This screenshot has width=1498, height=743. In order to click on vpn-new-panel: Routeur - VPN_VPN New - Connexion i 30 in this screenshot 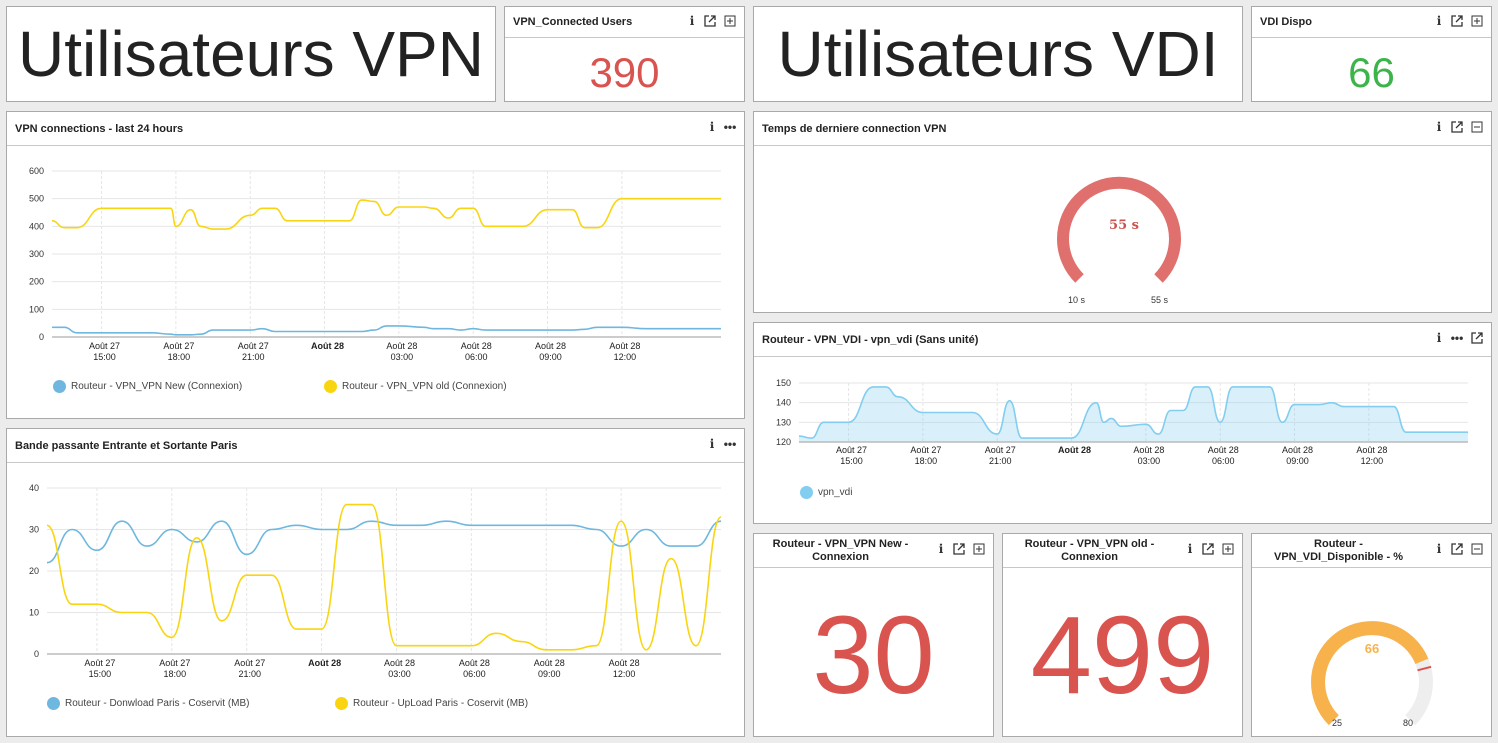, I will do `click(873, 635)`.